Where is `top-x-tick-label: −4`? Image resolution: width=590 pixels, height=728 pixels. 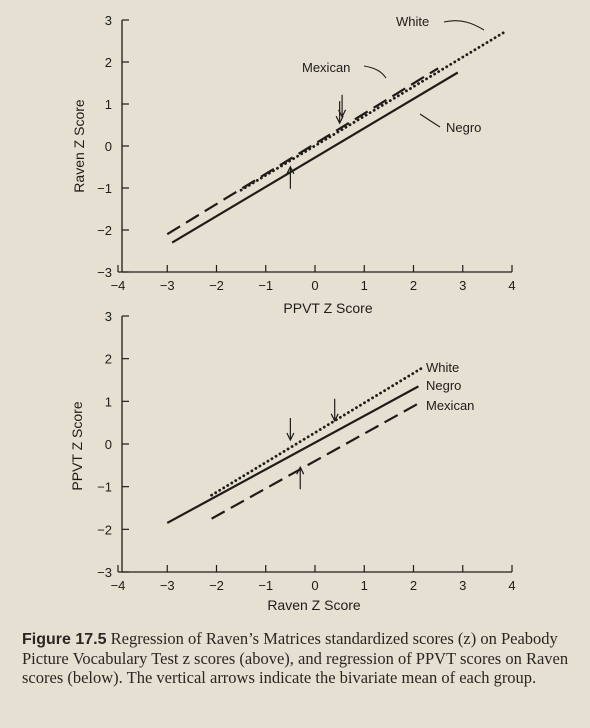 top-x-tick-label: −4 is located at coordinates (118, 285).